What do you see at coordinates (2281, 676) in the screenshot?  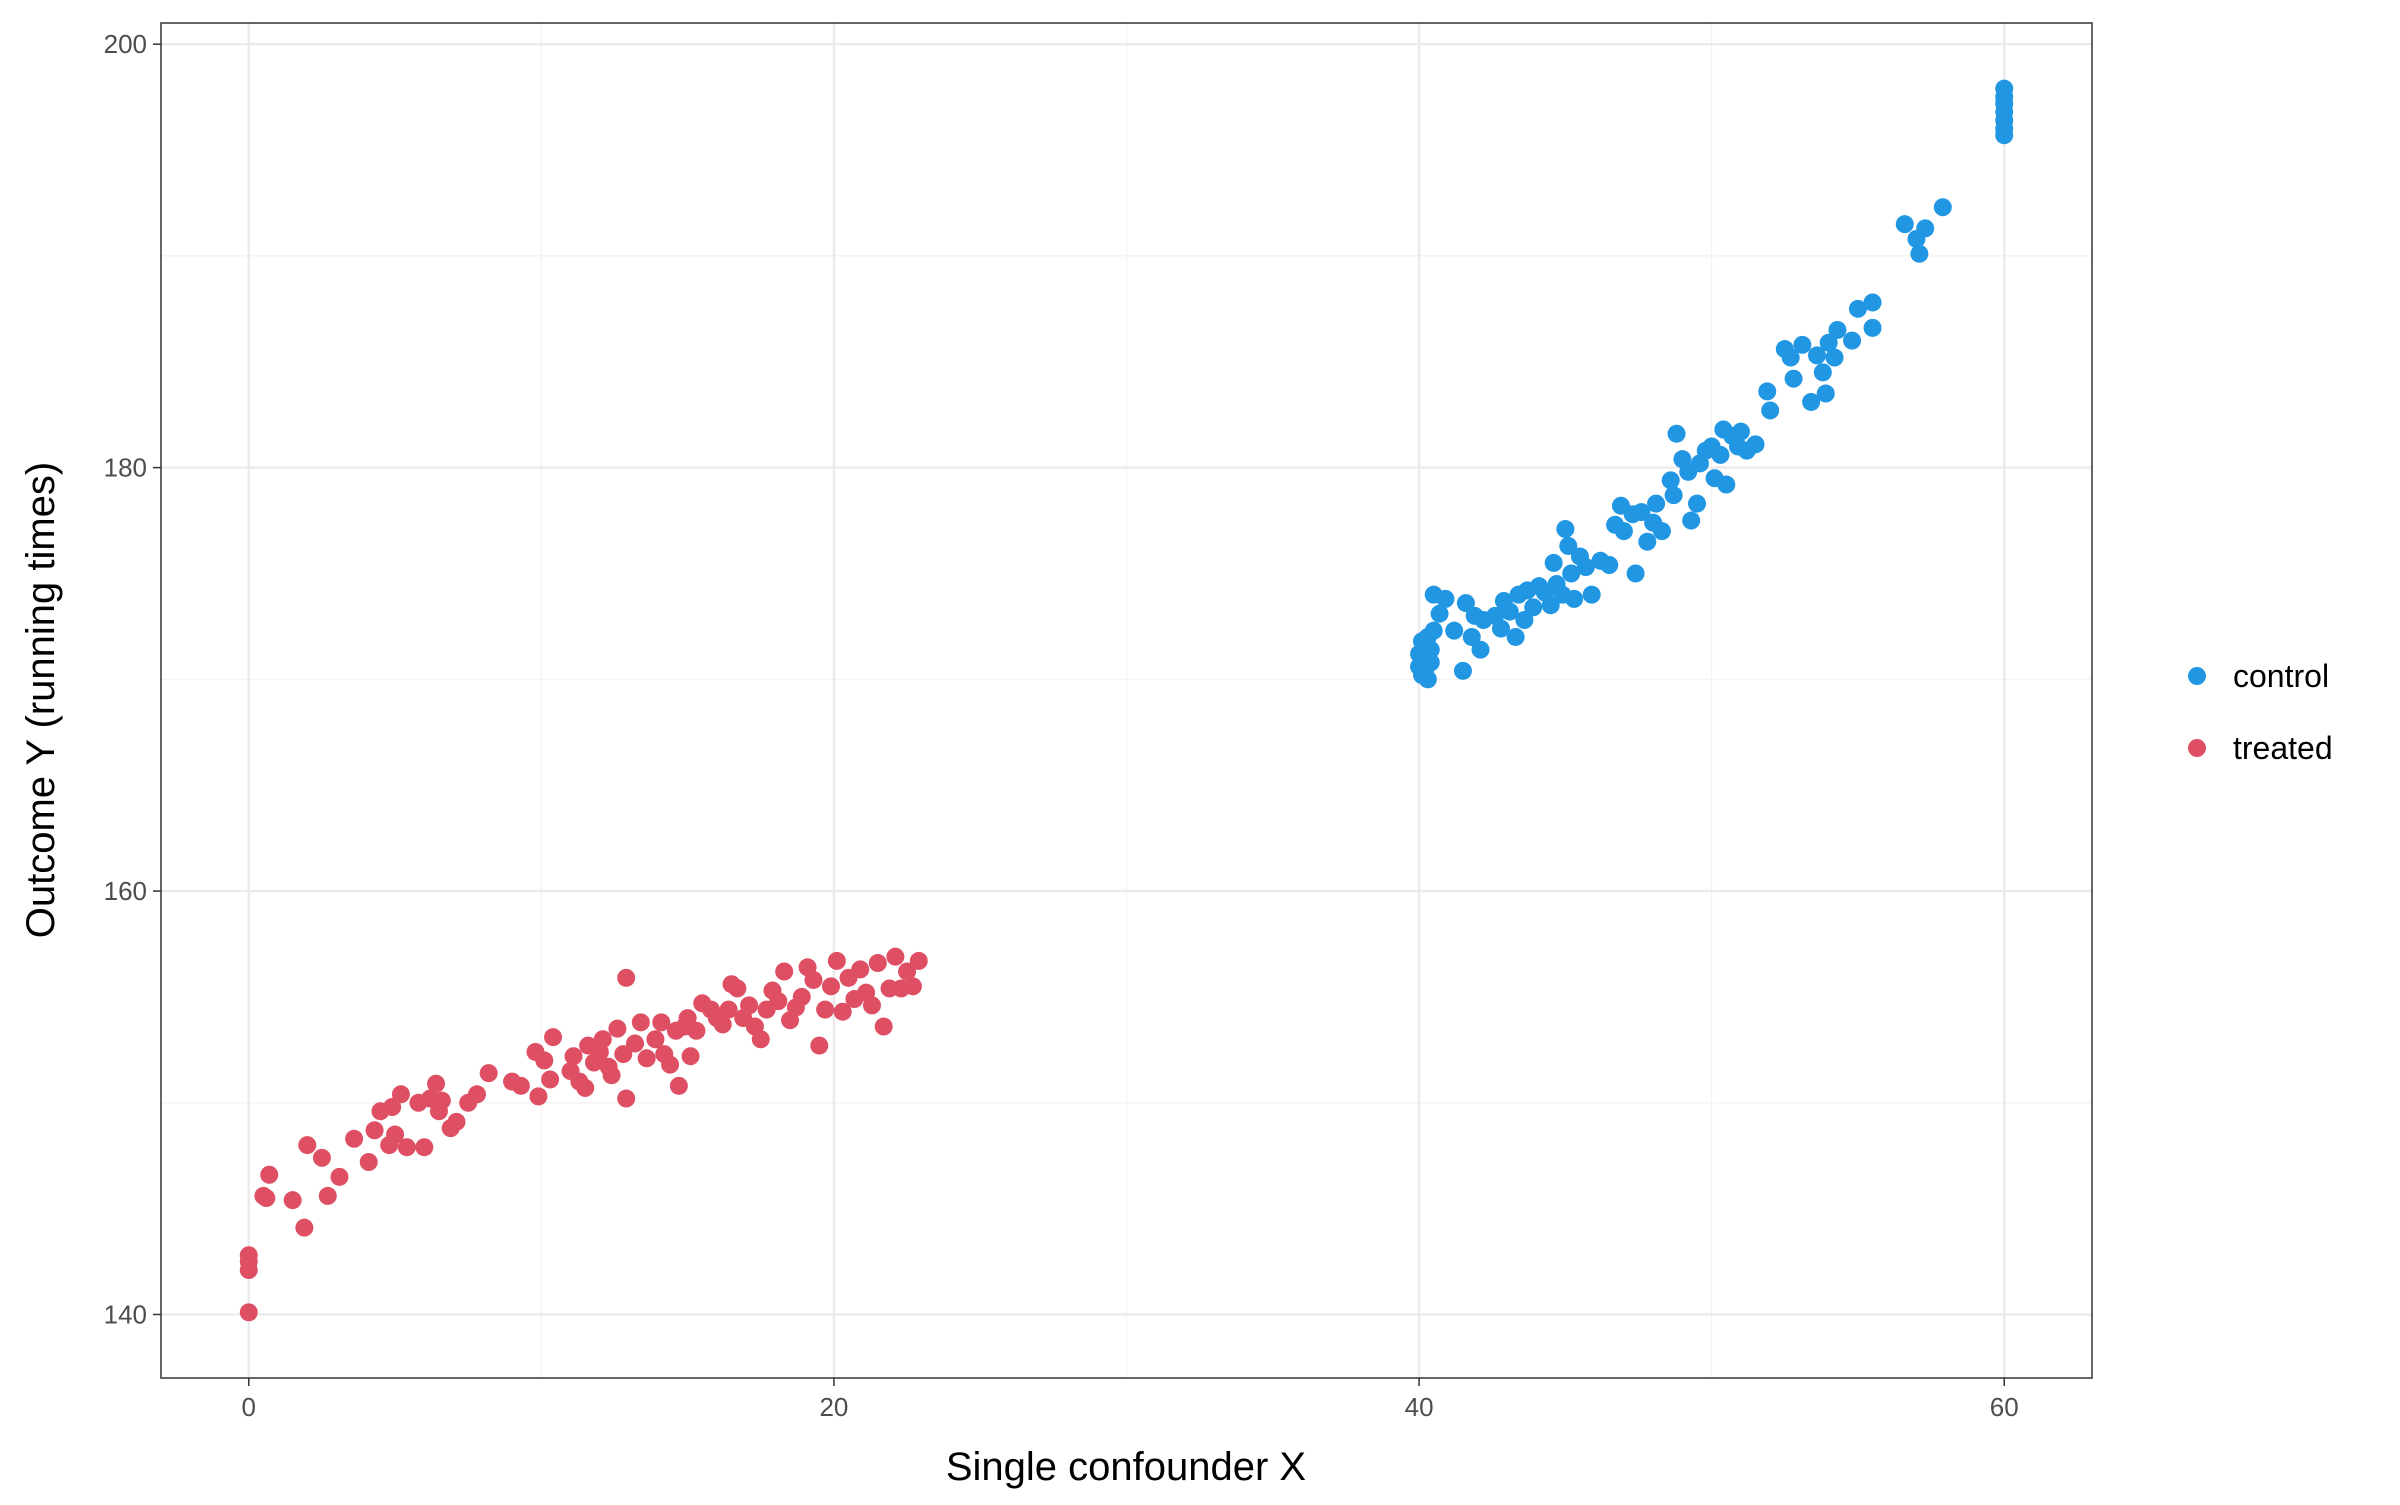 I see `legend-label-control: control` at bounding box center [2281, 676].